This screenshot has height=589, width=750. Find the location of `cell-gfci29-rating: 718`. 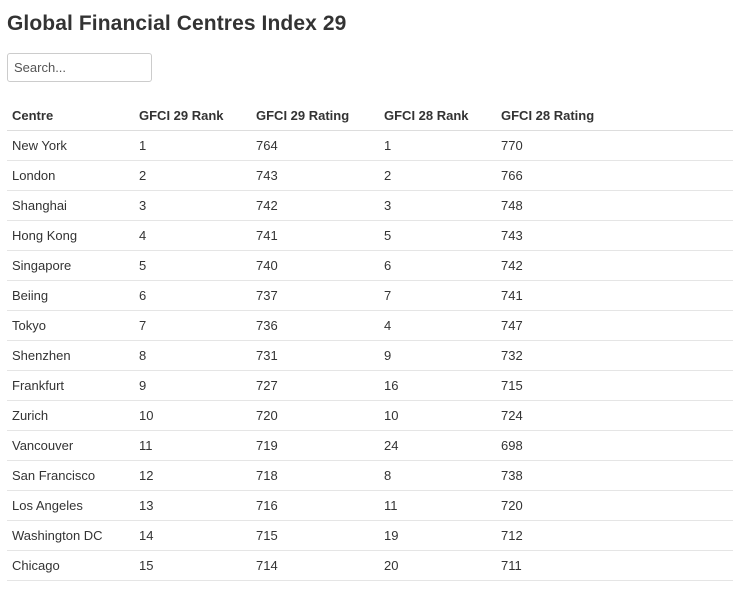

cell-gfci29-rating: 718 is located at coordinates (315, 475).